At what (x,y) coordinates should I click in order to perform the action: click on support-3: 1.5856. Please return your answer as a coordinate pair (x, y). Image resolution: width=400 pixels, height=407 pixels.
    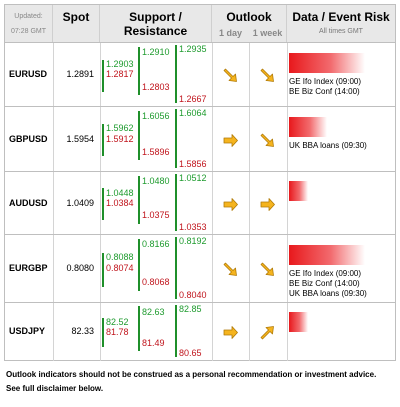
    Looking at the image, I should click on (193, 164).